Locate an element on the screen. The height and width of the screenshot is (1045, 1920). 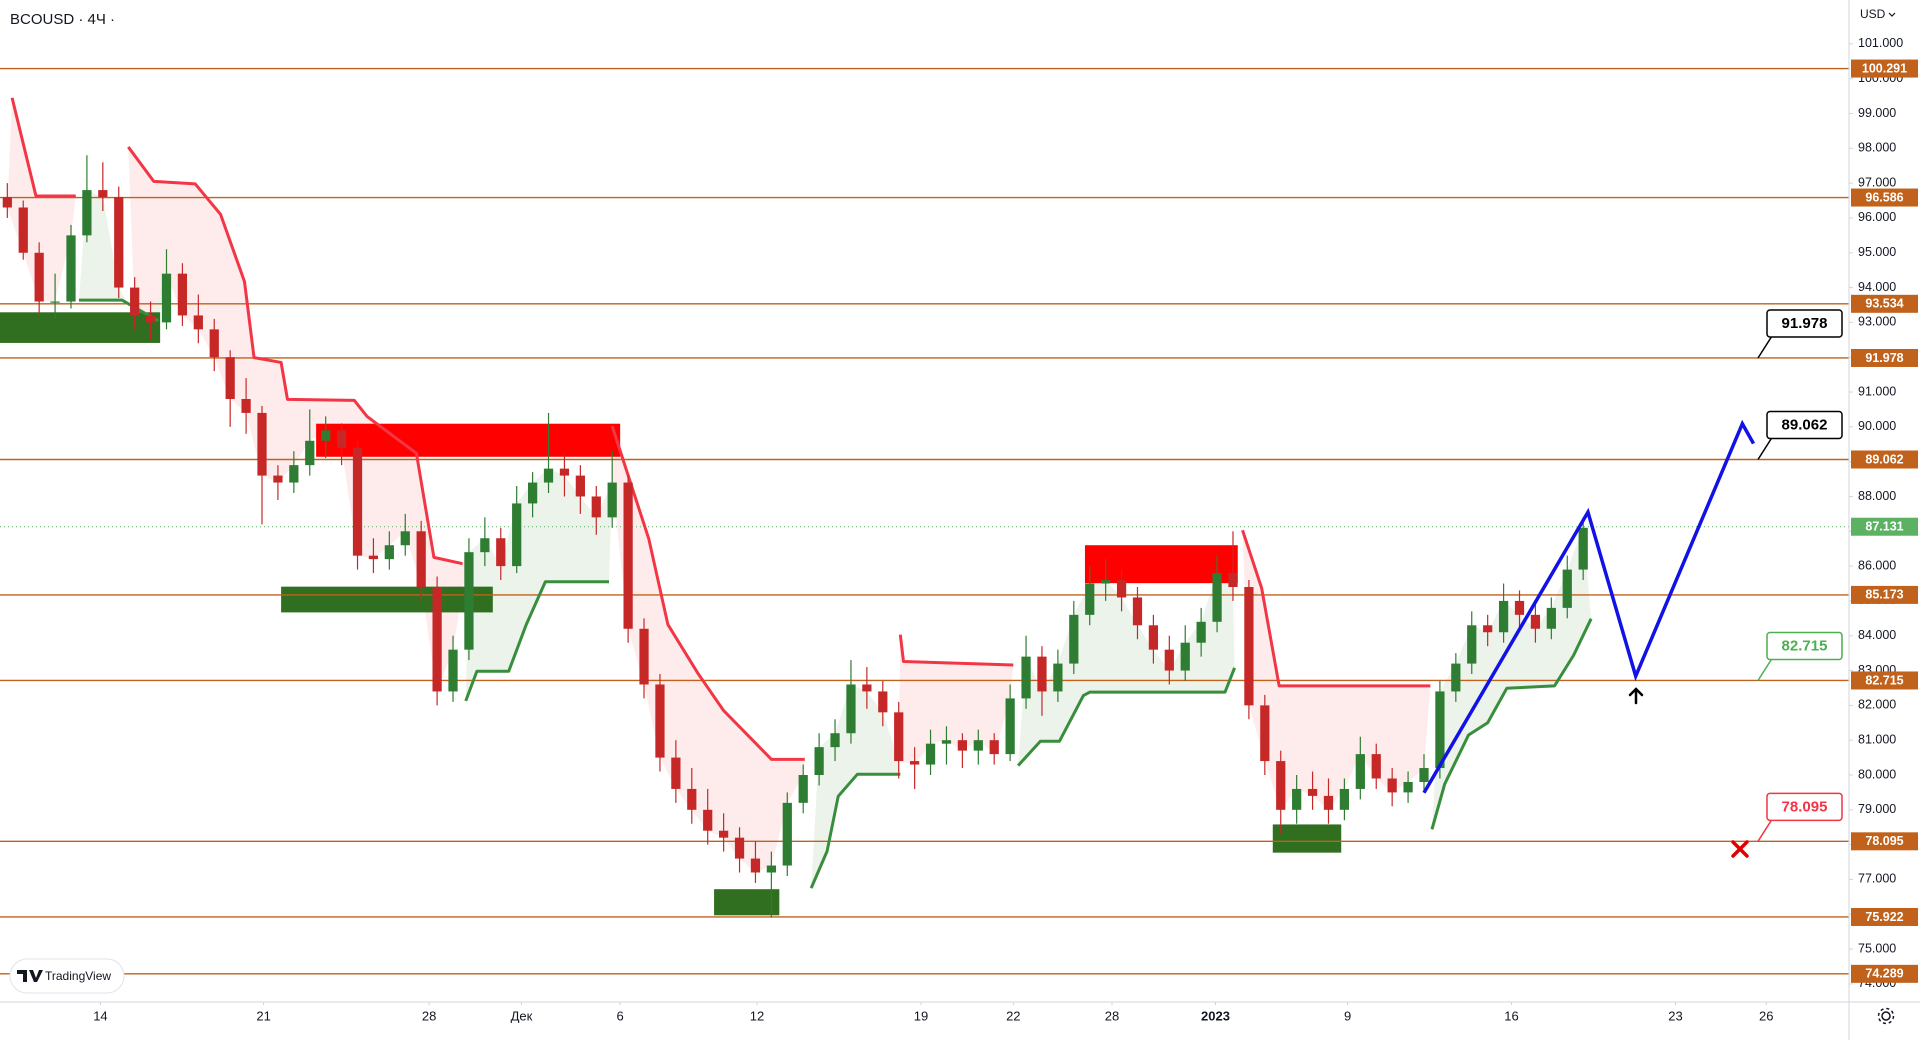
level-tag-label: 91.978 is located at coordinates (1884, 358).